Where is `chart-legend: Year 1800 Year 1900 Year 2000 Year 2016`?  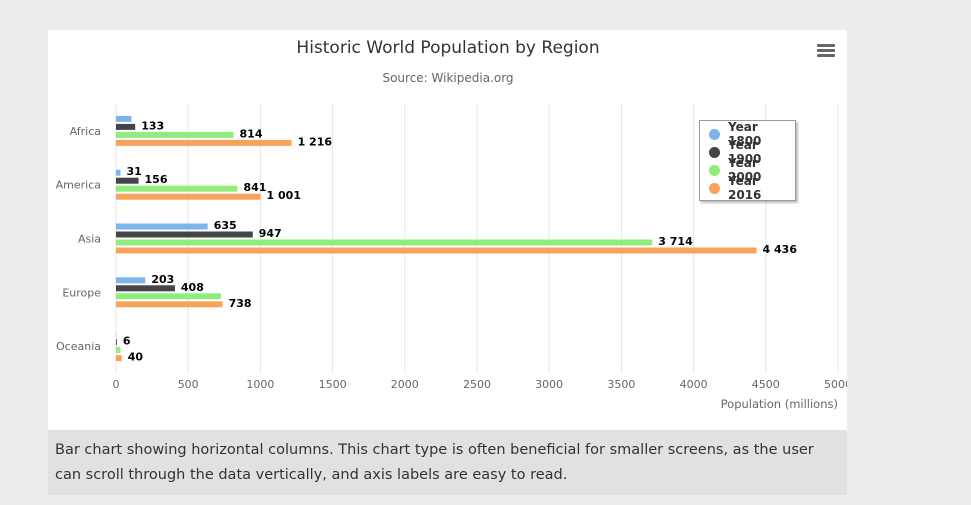
chart-legend: Year 1800 Year 1900 Year 2000 Year 2016 is located at coordinates (747, 161).